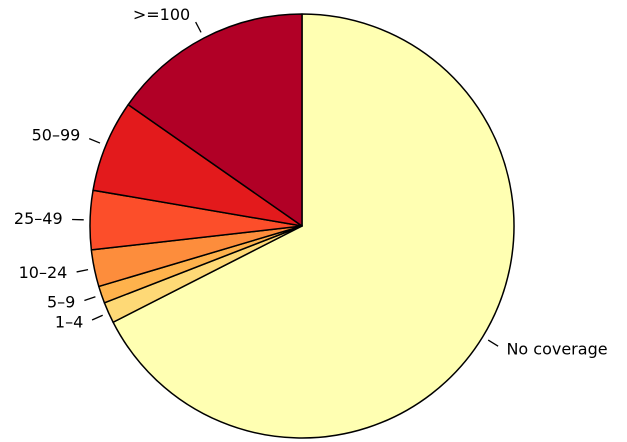 Image resolution: width=627 pixels, height=442 pixels. Describe the element at coordinates (161, 14) in the screenshot. I see `slice-label-gte-100: >=100` at that location.